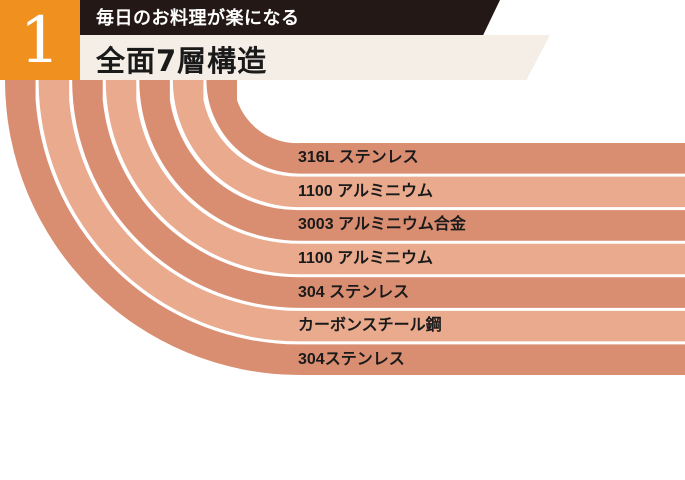  I want to click on subtitle-band, so click(290, 17).